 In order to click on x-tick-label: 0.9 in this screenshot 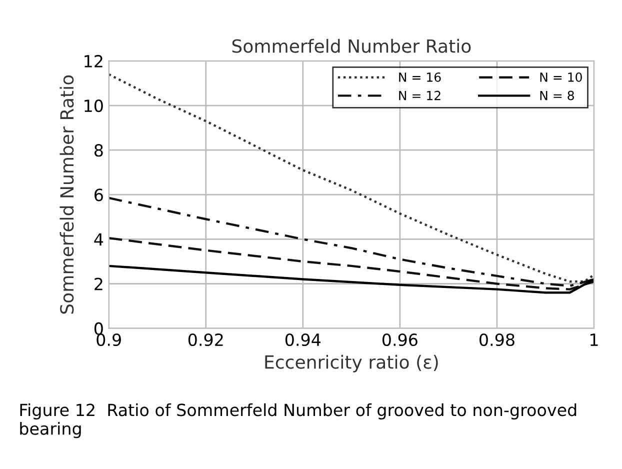, I will do `click(108, 339)`.